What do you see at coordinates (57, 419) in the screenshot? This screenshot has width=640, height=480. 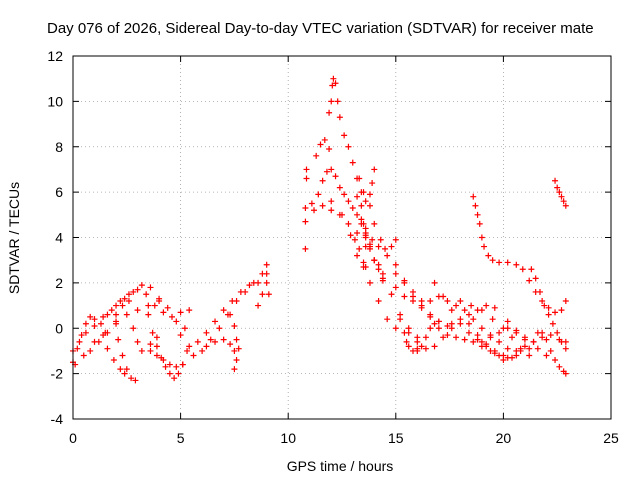 I see `y-tick-label: -4` at bounding box center [57, 419].